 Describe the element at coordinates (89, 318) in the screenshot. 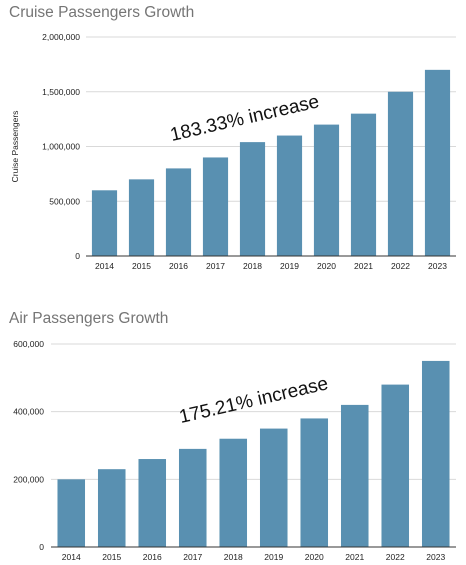

I see `chart-title: Air Passengers Growth` at that location.